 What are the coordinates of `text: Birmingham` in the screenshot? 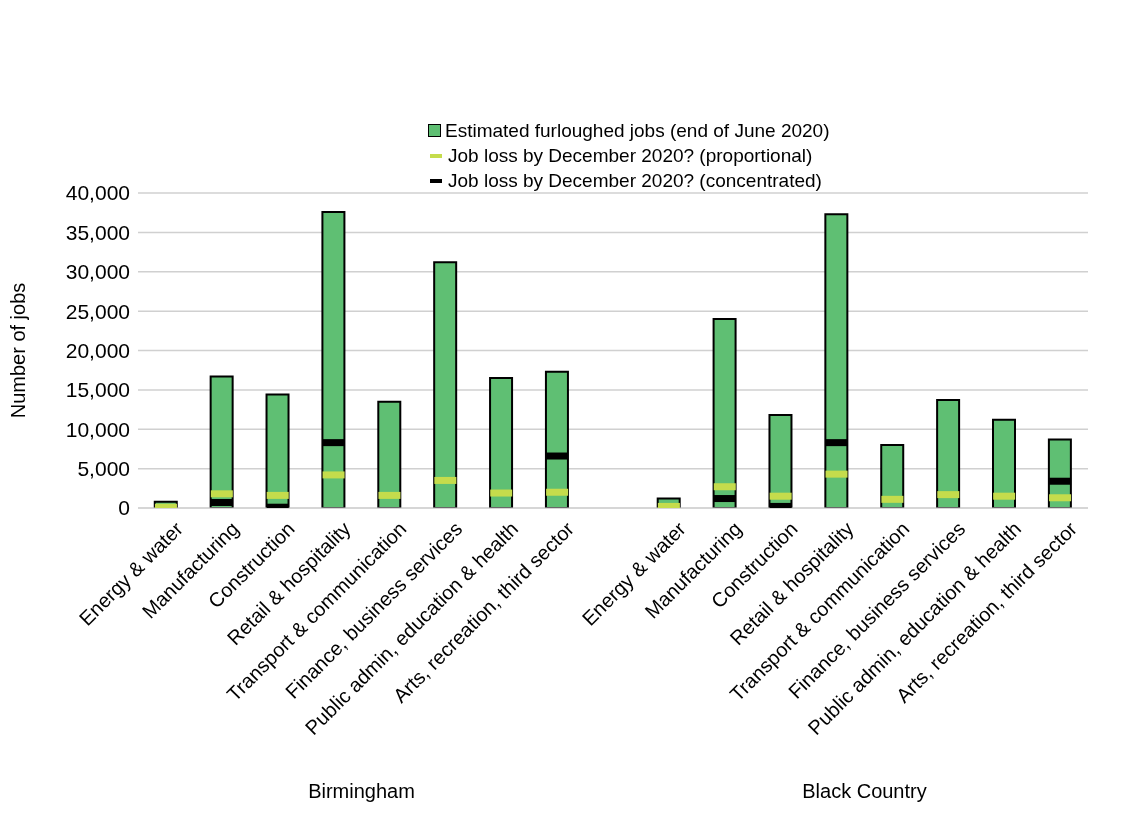 It's located at (361, 791).